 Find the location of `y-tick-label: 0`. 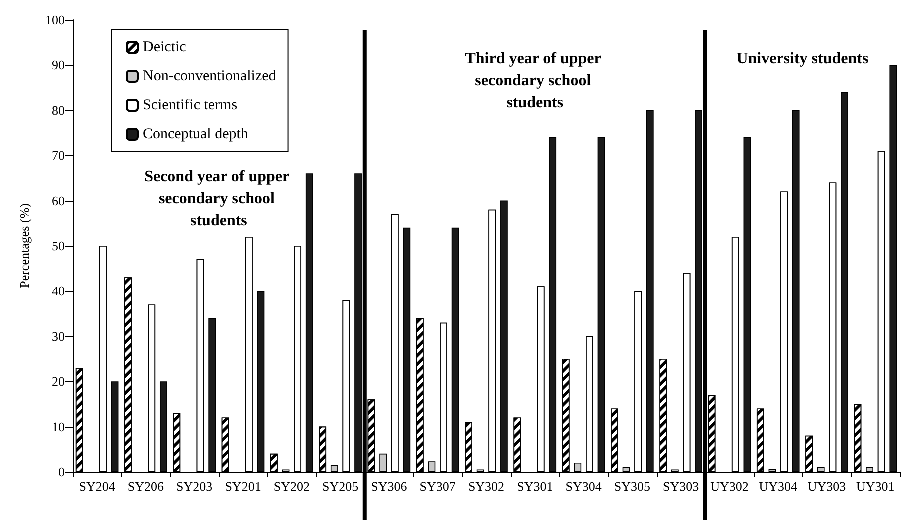

y-tick-label: 0 is located at coordinates (61, 472).